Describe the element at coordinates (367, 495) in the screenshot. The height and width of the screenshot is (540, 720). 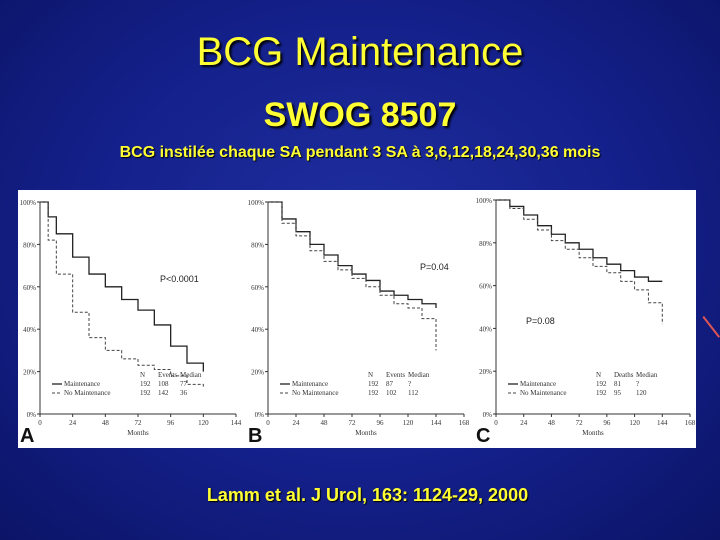
I see `reference-citation: Lamm et al. J Urol, 163: 1124-29, 2000` at that location.